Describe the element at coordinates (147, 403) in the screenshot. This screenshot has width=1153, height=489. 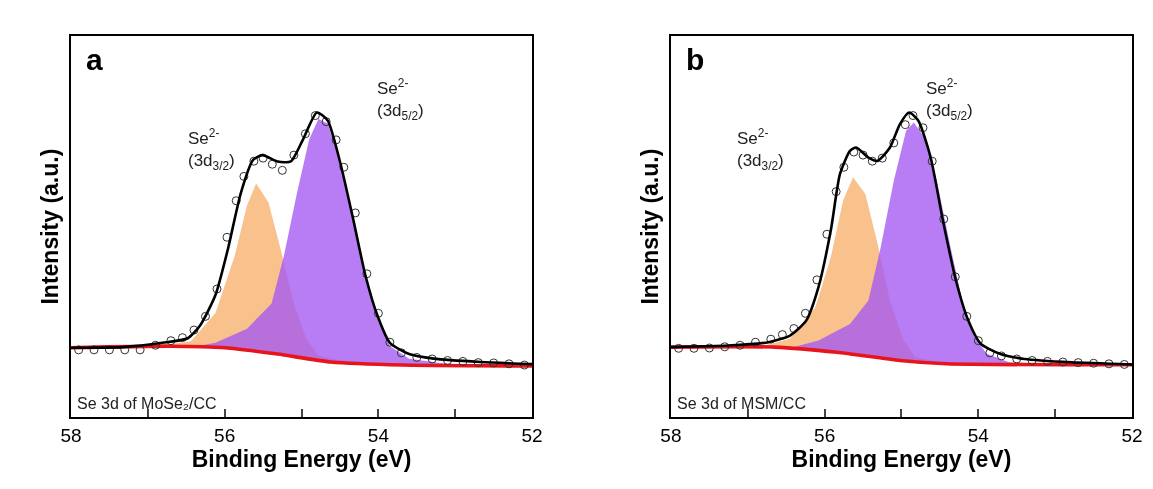
I see `annotation: Se 3d of MoSe₂/CC` at that location.